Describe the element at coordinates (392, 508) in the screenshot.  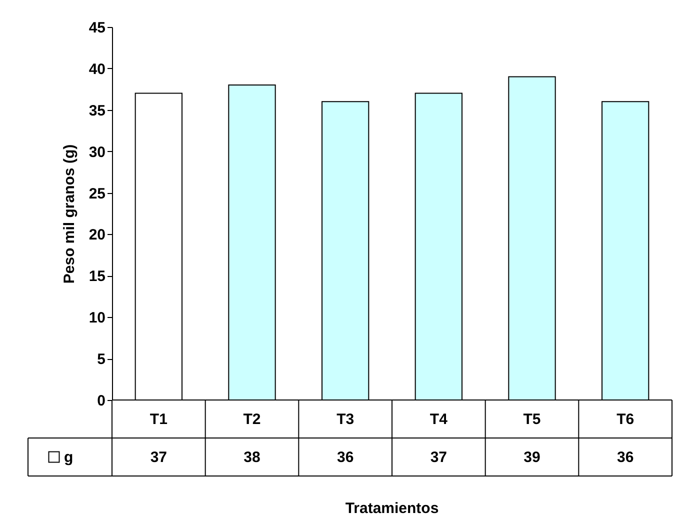
I see `x-axis-title: Tratamientos` at that location.